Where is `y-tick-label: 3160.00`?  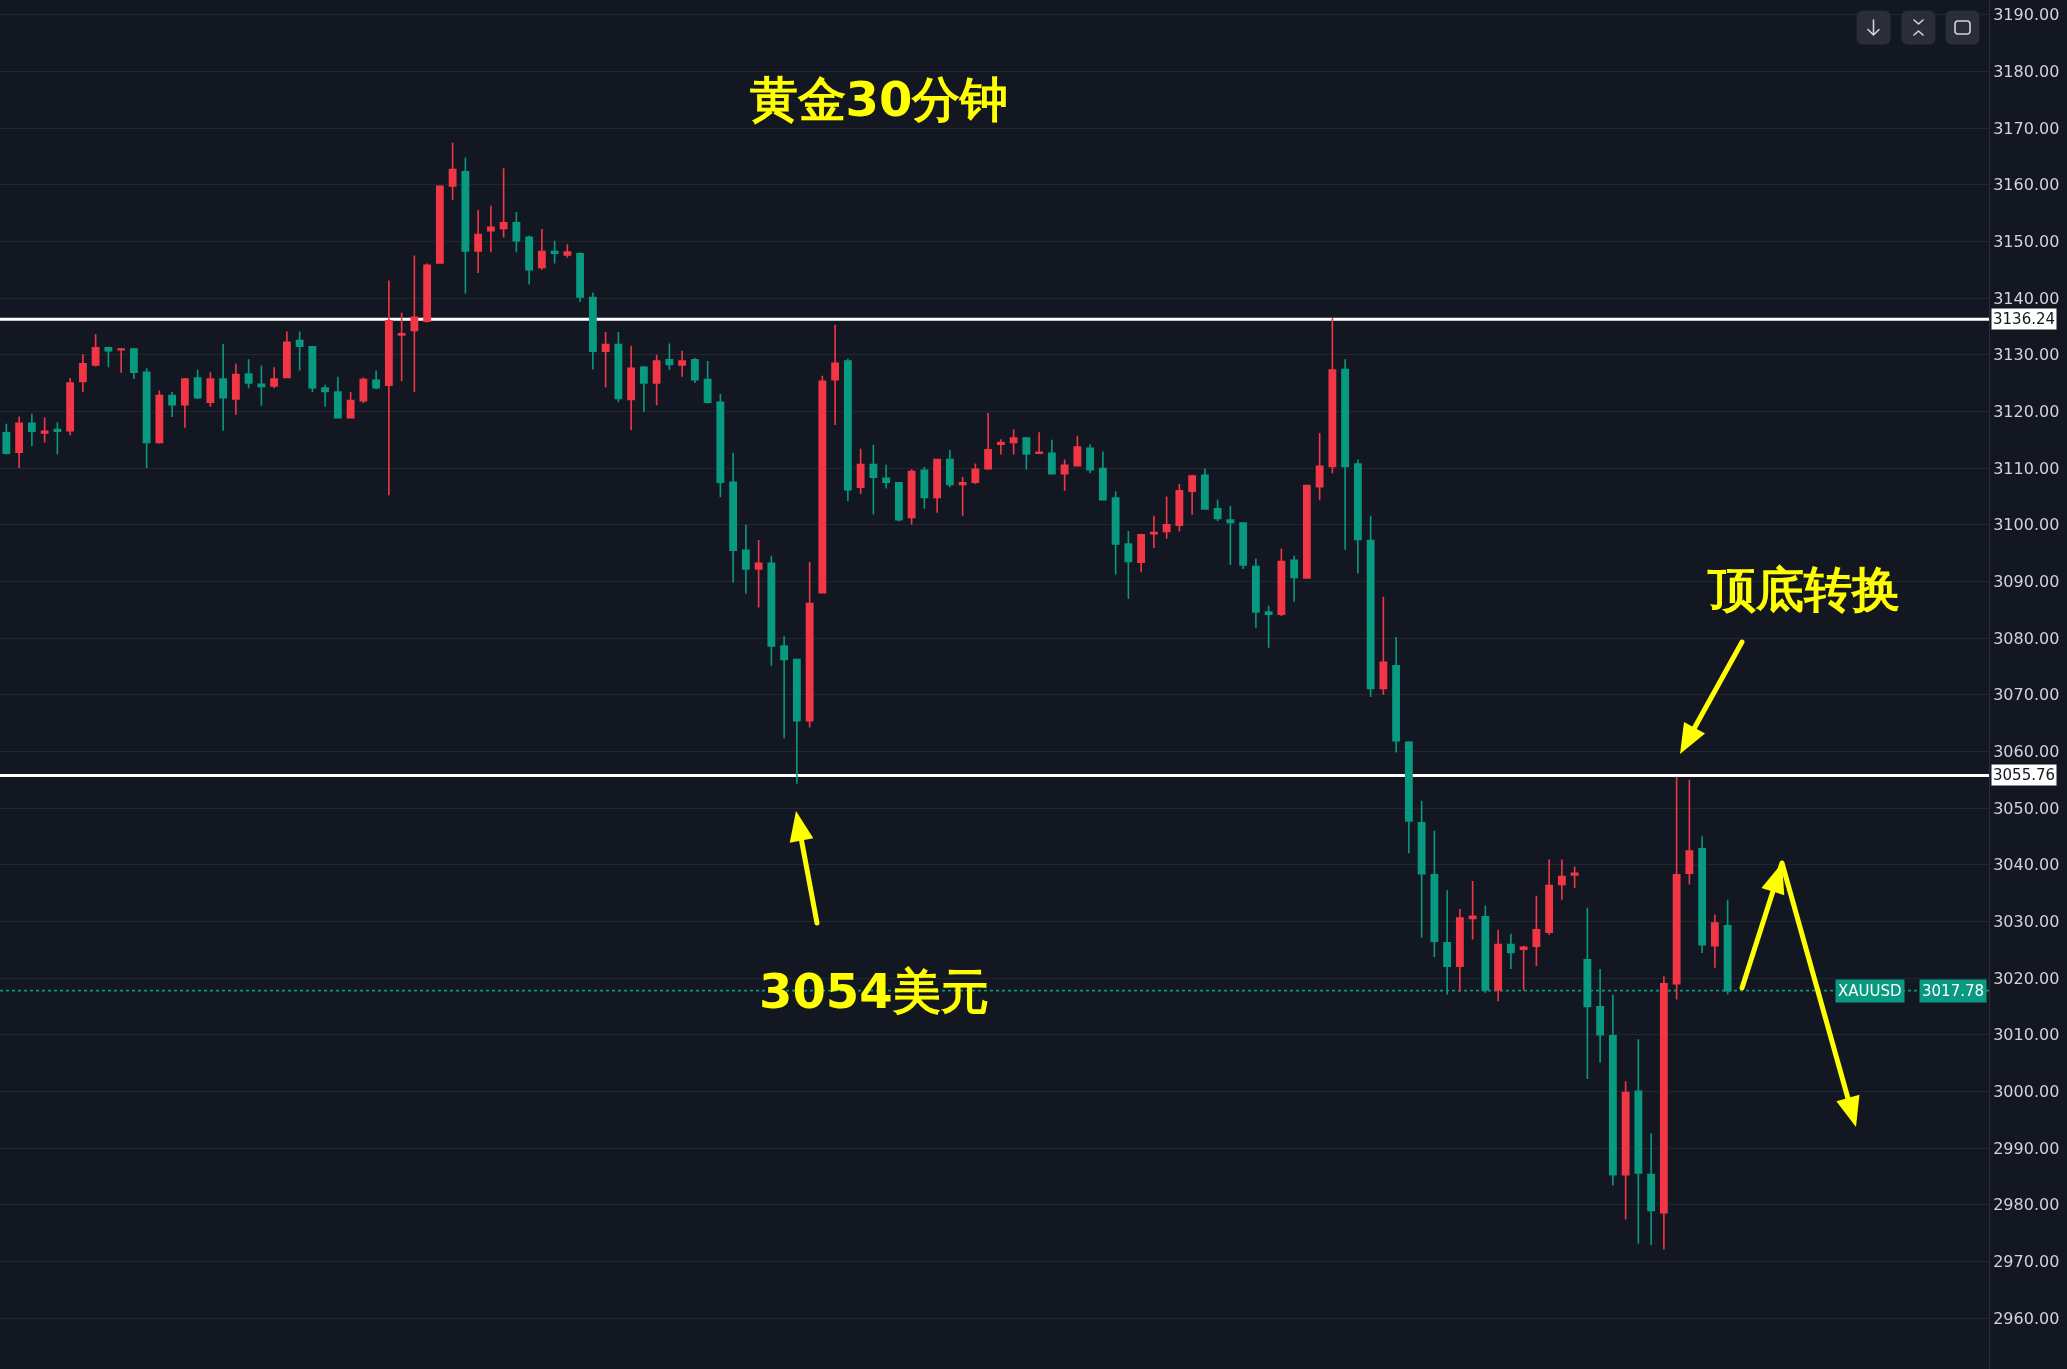 y-tick-label: 3160.00 is located at coordinates (2026, 185).